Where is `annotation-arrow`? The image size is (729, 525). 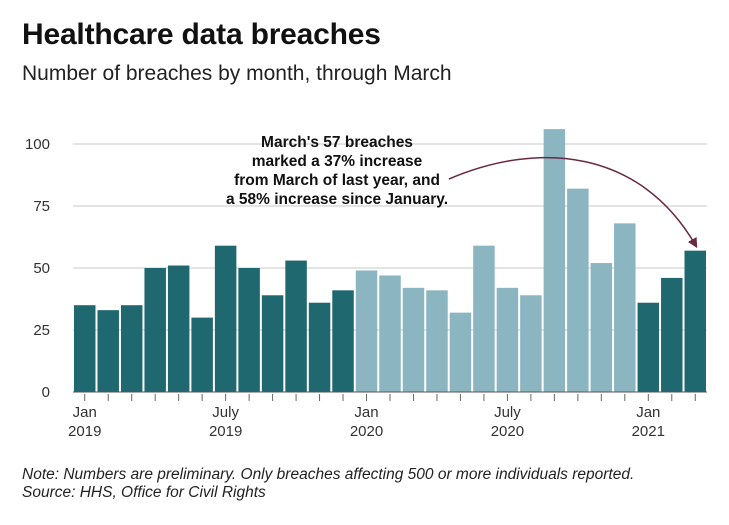
annotation-arrow is located at coordinates (573, 202).